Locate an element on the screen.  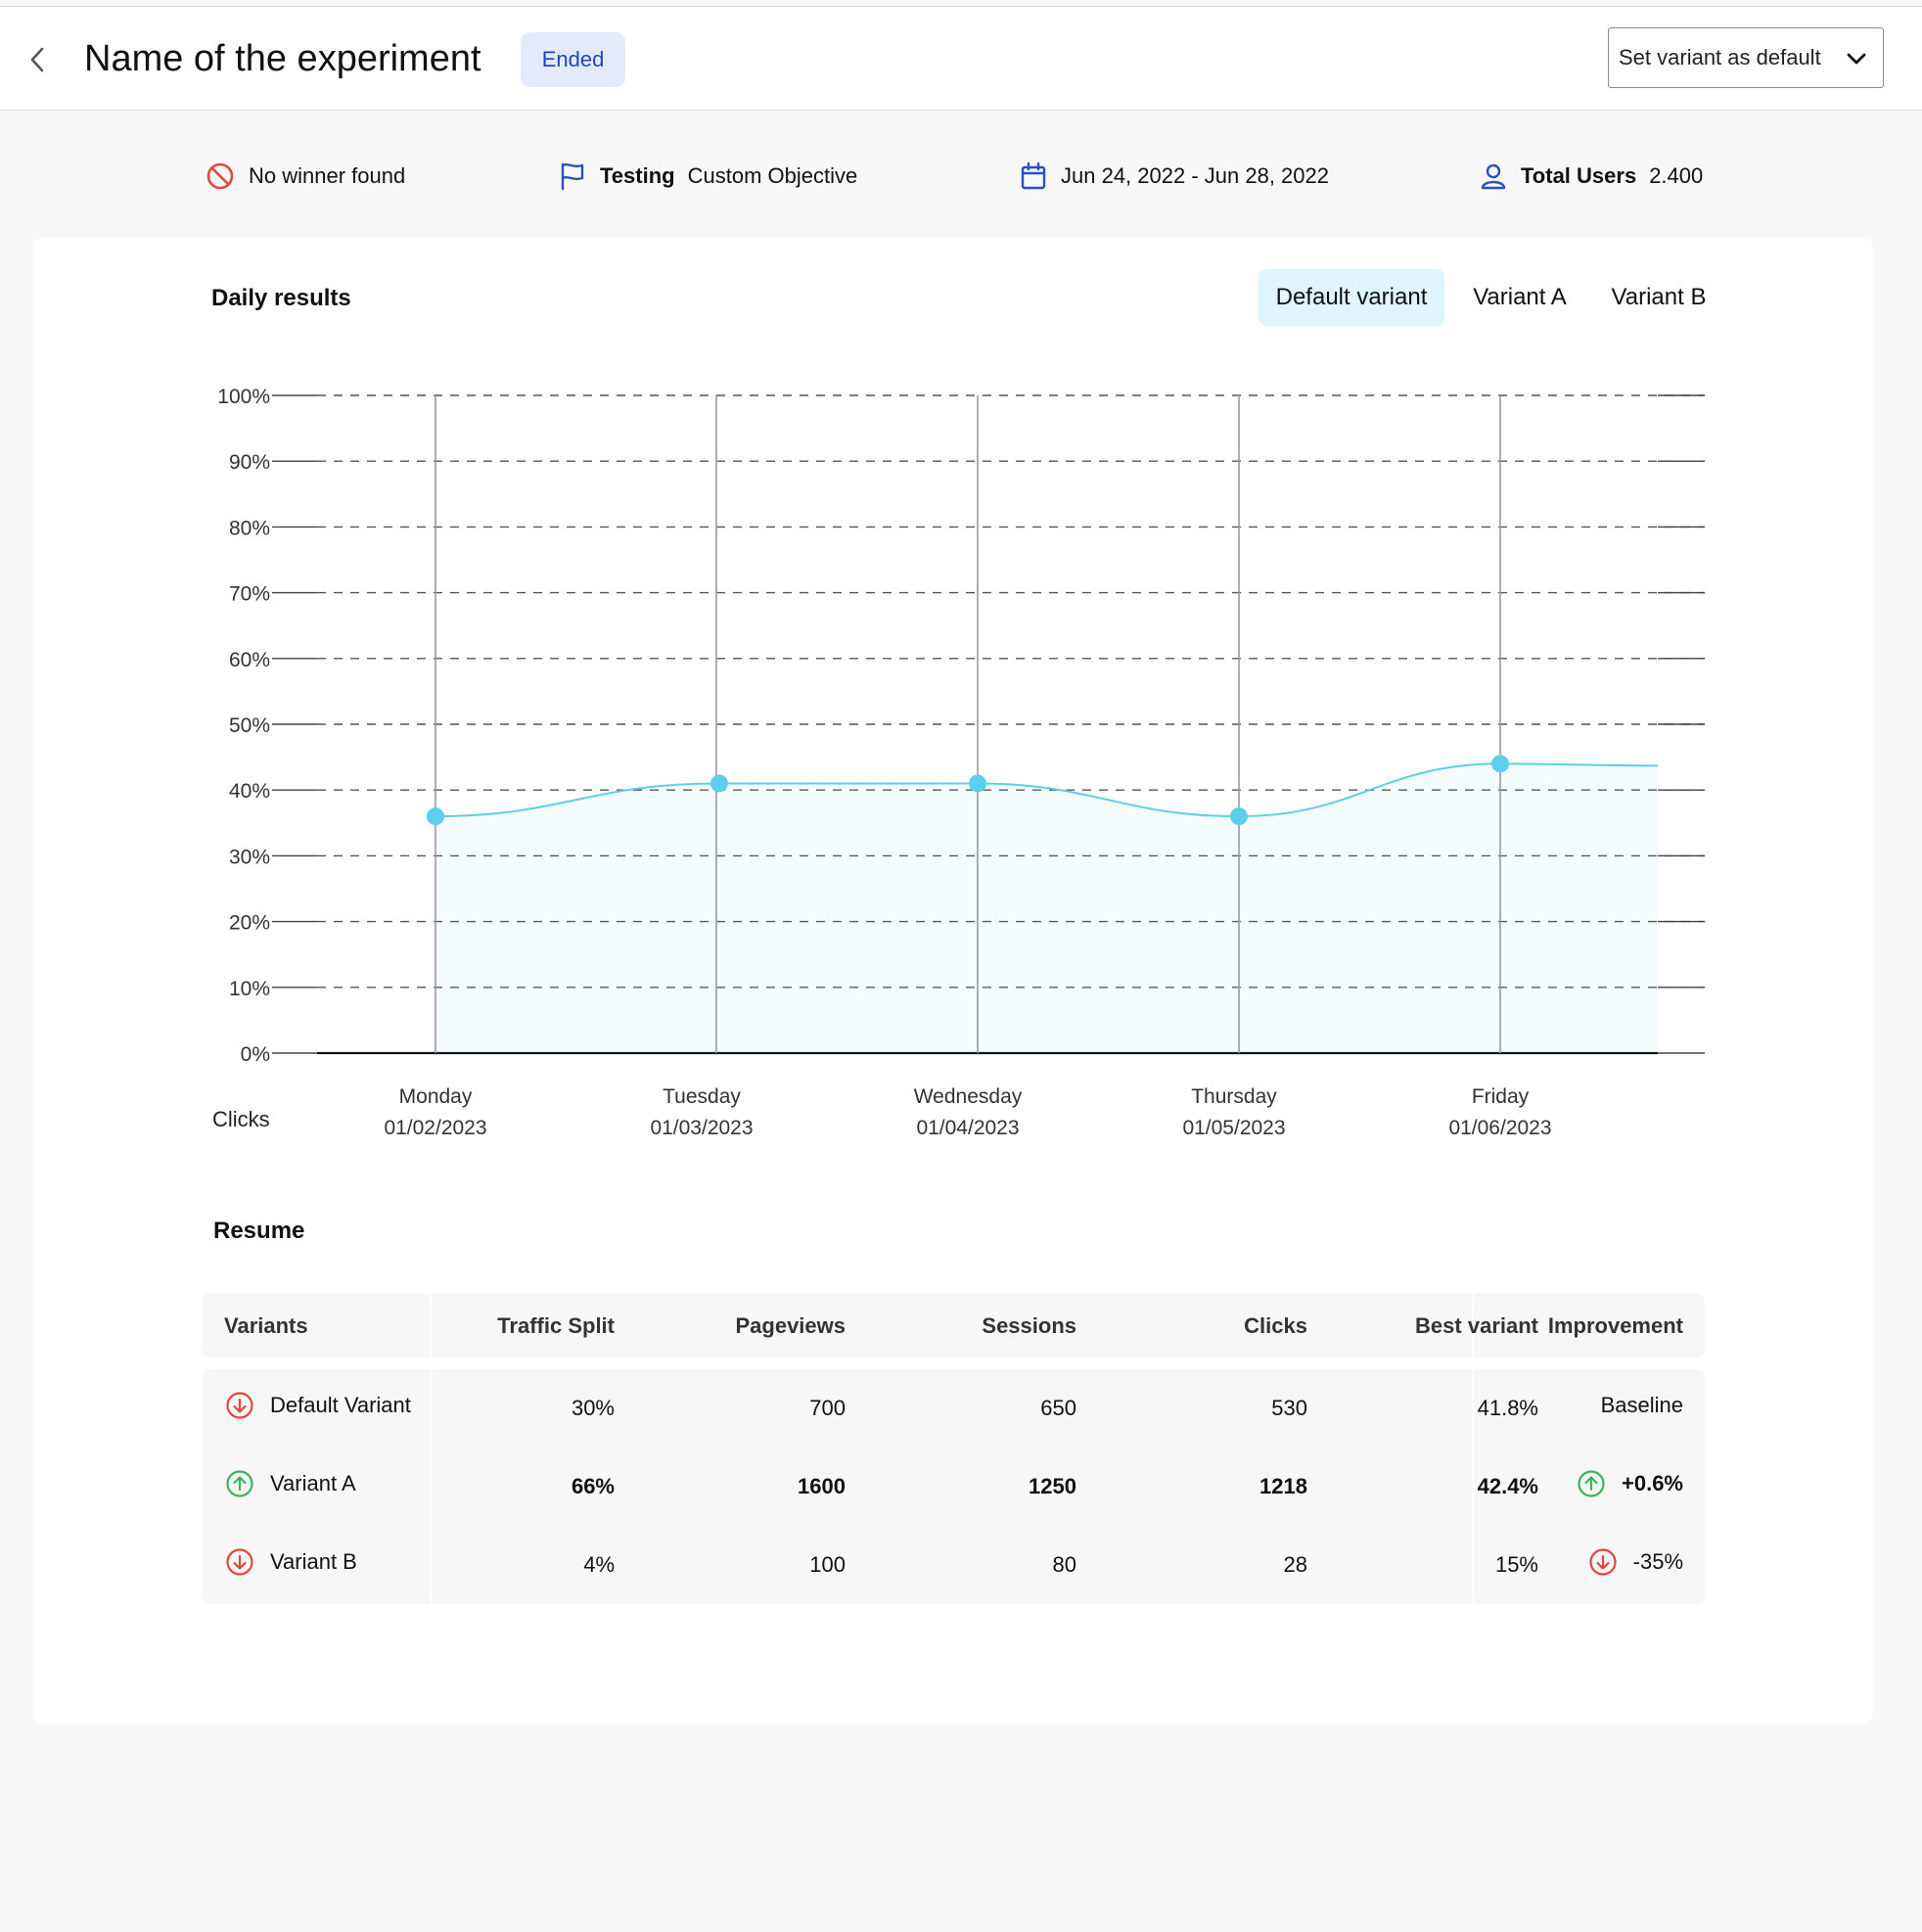
stat-testing: Testing Custom Objective is located at coordinates (708, 177).